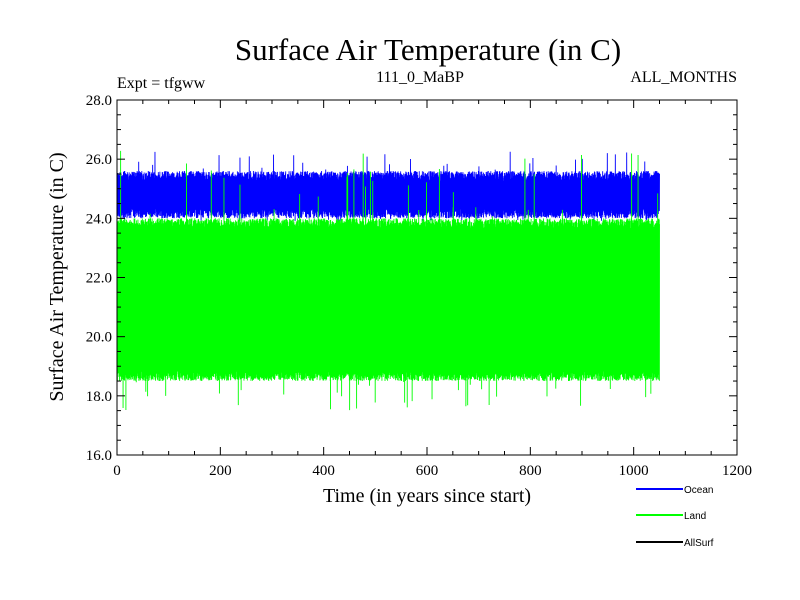 The width and height of the screenshot is (800, 600). I want to click on months-label: ALL_MONTHS, so click(683, 77).